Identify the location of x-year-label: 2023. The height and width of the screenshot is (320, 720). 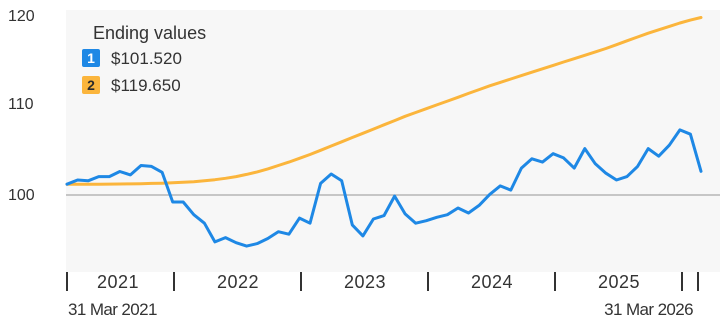
(365, 282).